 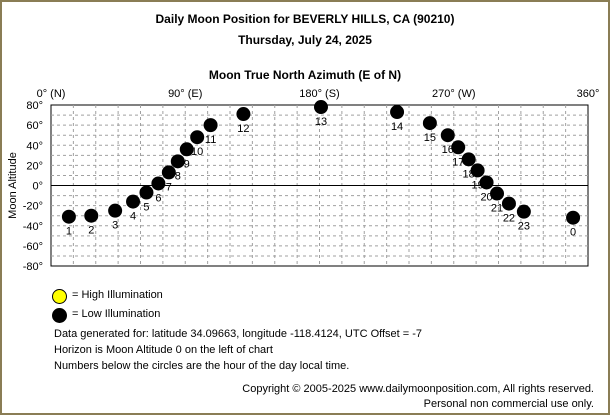 What do you see at coordinates (178, 176) in the screenshot?
I see `hour-label: 8` at bounding box center [178, 176].